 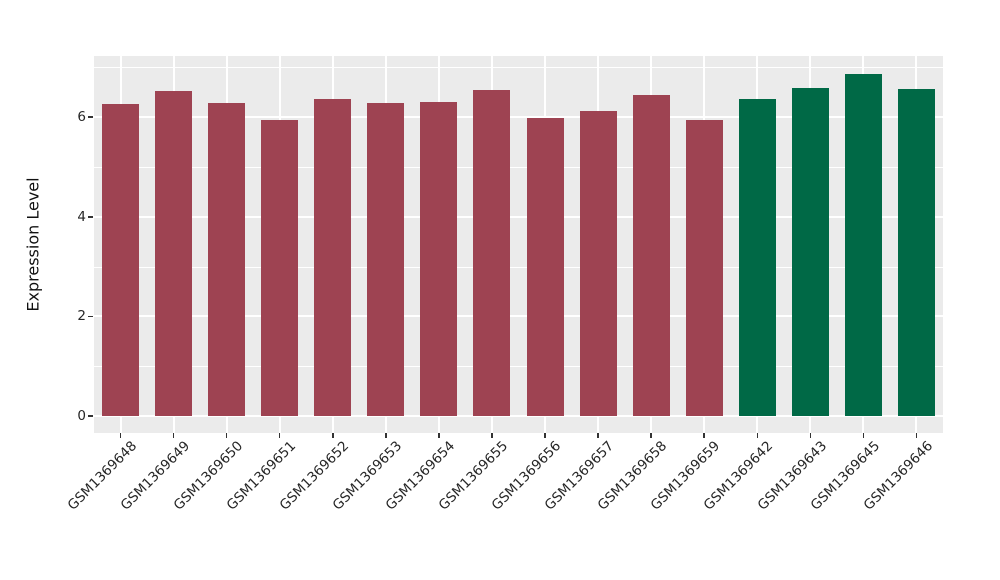 I want to click on y-tick-label-4: 4, so click(x=81, y=216).